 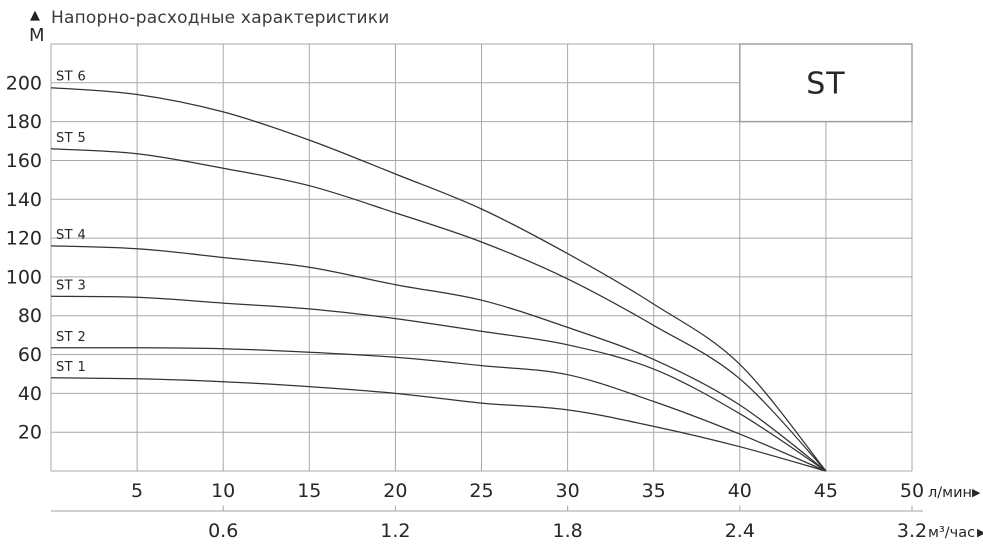 I want to click on y-axis-tick-label: 200, so click(x=24, y=83).